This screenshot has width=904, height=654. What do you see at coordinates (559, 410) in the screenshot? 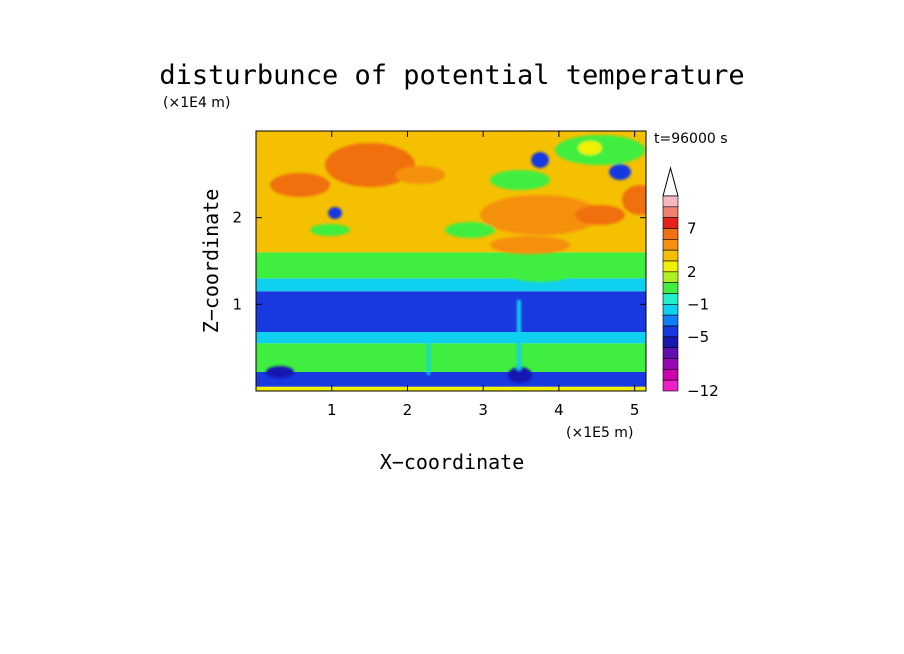
I see `x-tick-label: 4` at bounding box center [559, 410].